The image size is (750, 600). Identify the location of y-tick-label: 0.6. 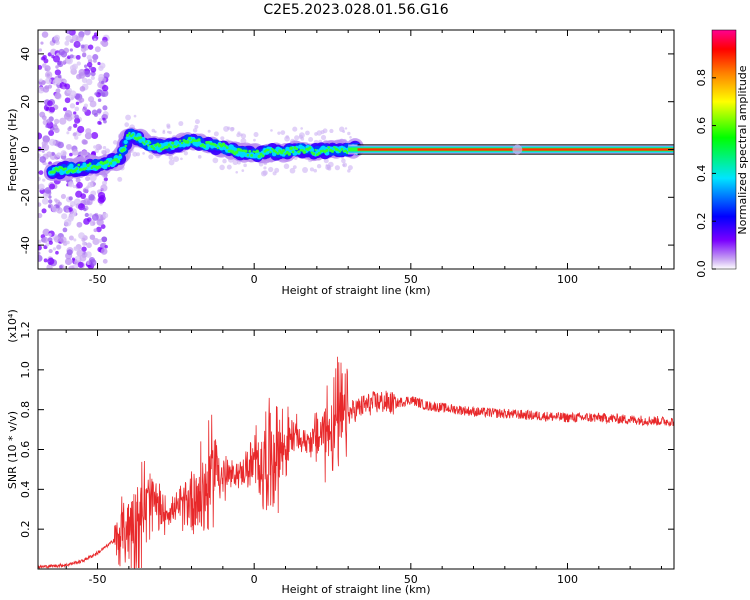
(25, 450).